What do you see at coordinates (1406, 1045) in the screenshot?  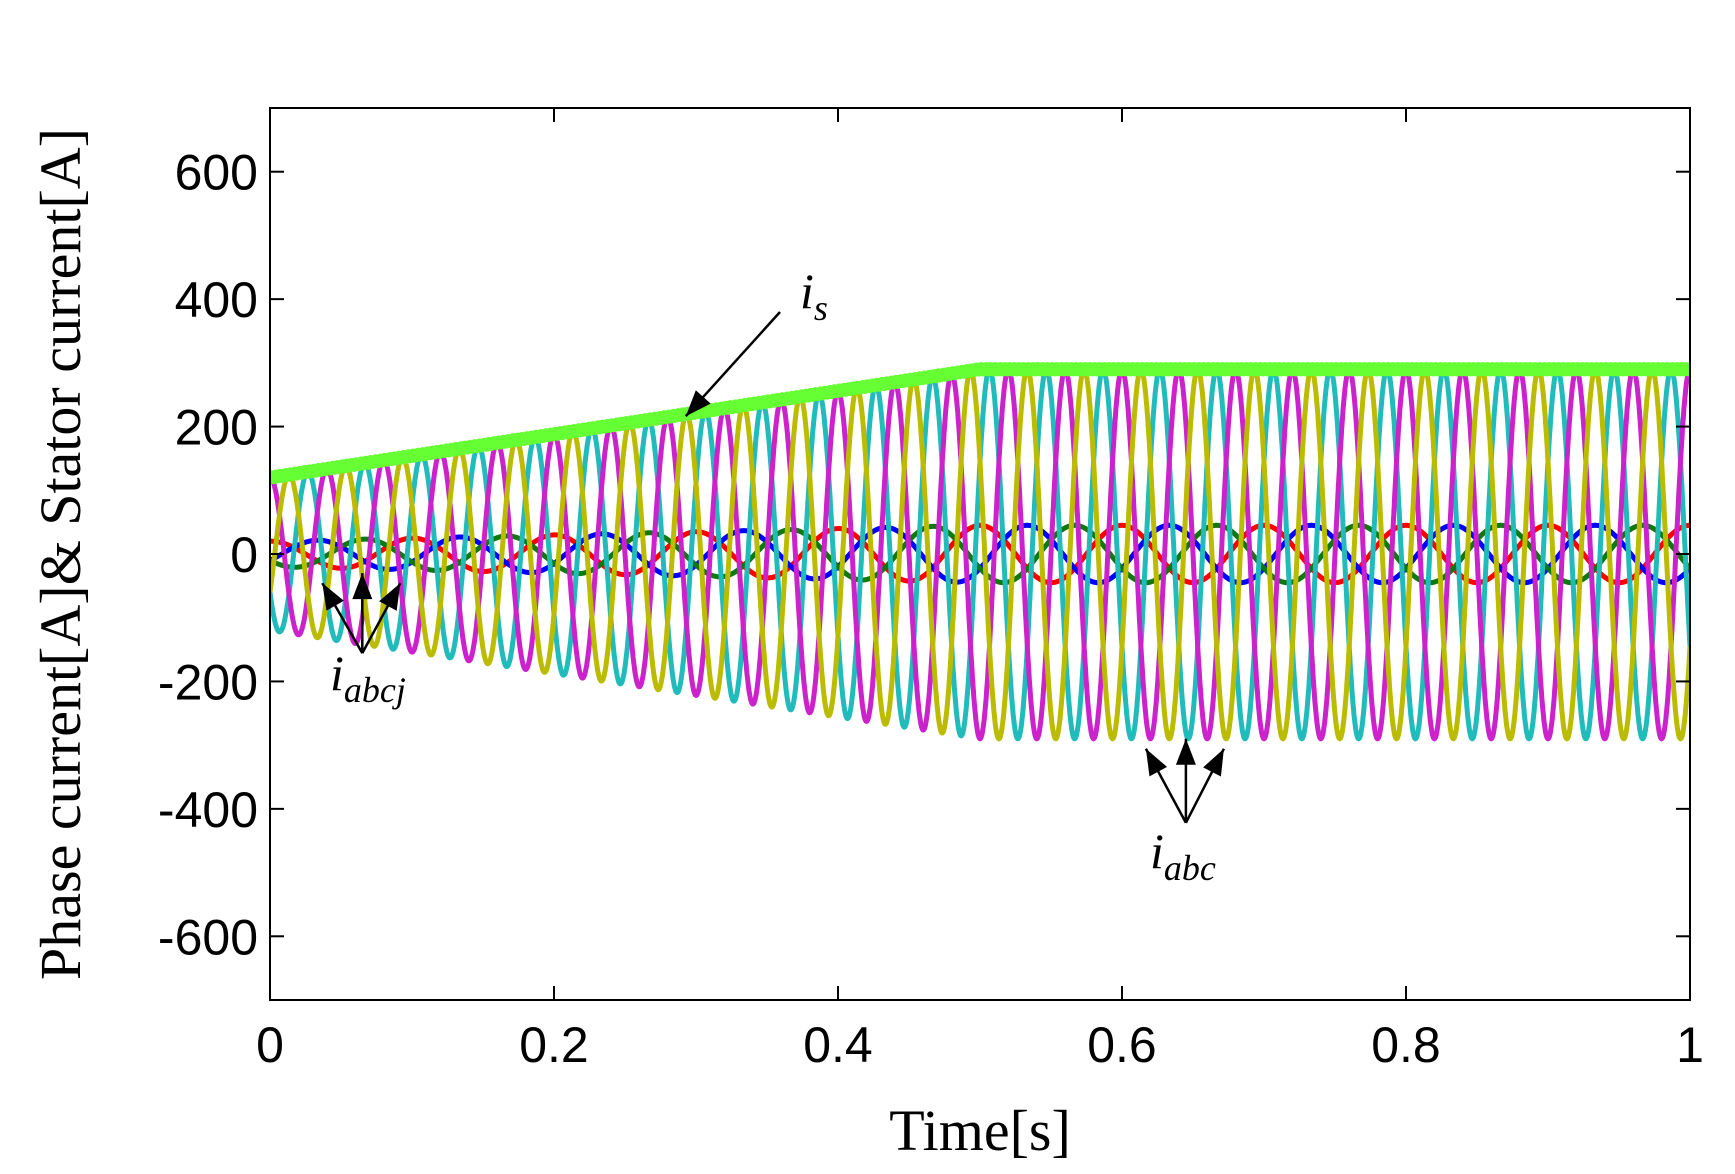 I see `x-tick-label: 0.8` at bounding box center [1406, 1045].